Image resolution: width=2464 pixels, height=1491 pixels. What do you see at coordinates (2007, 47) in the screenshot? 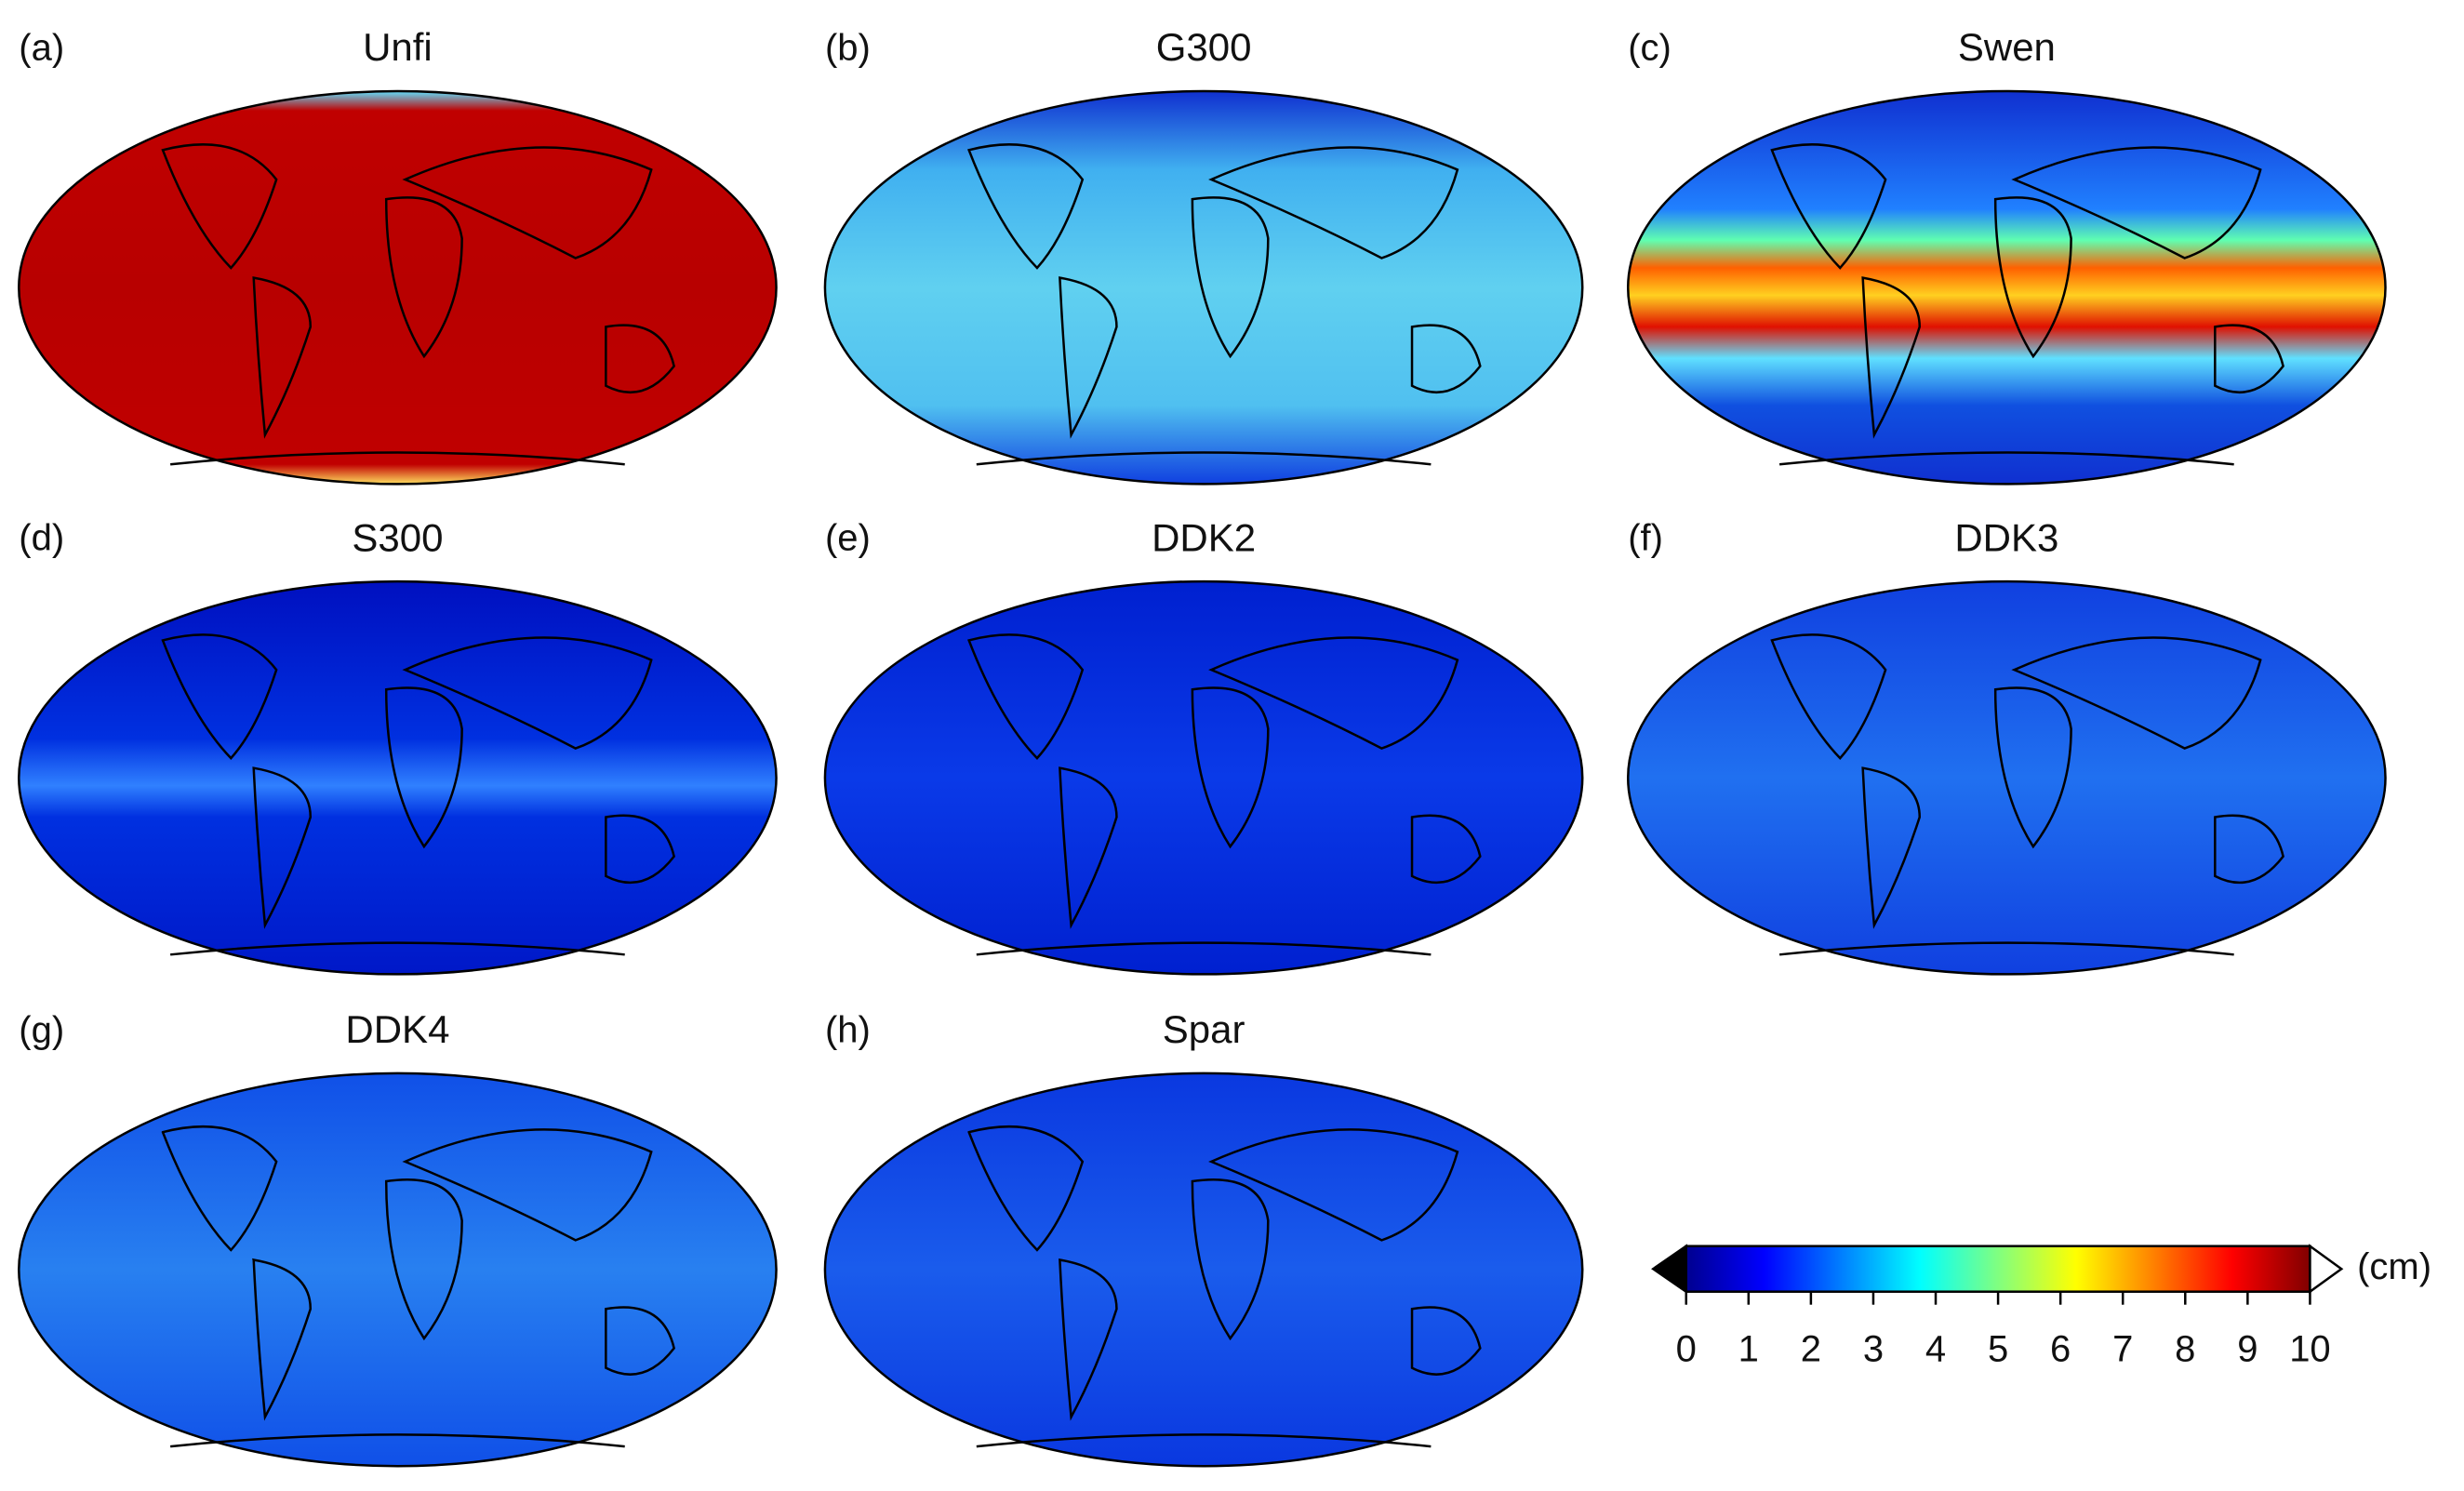
I see `panel-title: Swen` at bounding box center [2007, 47].